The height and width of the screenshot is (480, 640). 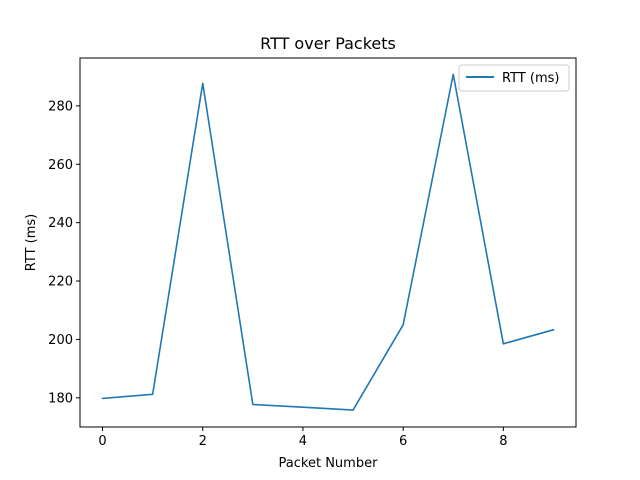 I want to click on legend: RTT (ms), so click(x=514, y=78).